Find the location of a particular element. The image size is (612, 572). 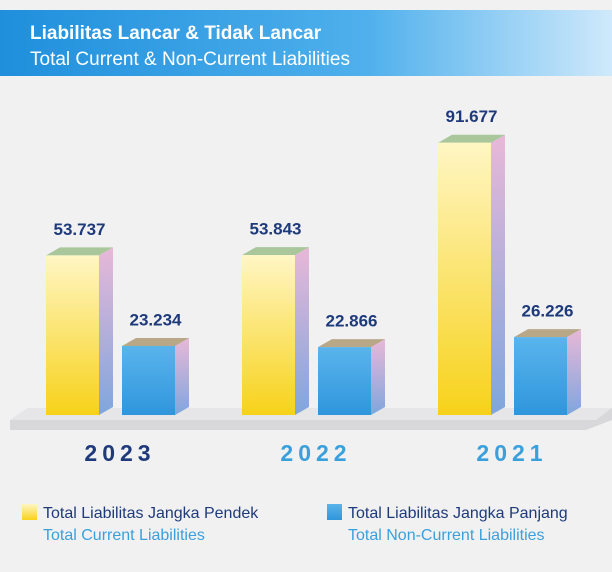

legend-label: Total Liabilitas Jangka Panjang is located at coordinates (458, 513).